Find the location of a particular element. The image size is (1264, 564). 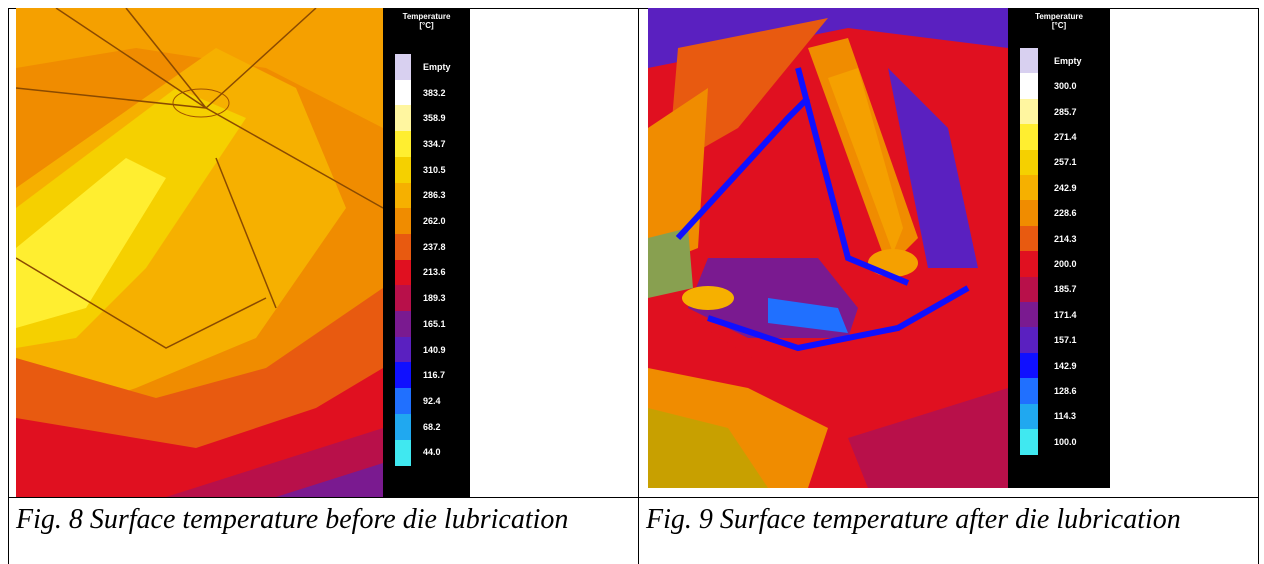

legend-label: 271.4 is located at coordinates (1065, 136).